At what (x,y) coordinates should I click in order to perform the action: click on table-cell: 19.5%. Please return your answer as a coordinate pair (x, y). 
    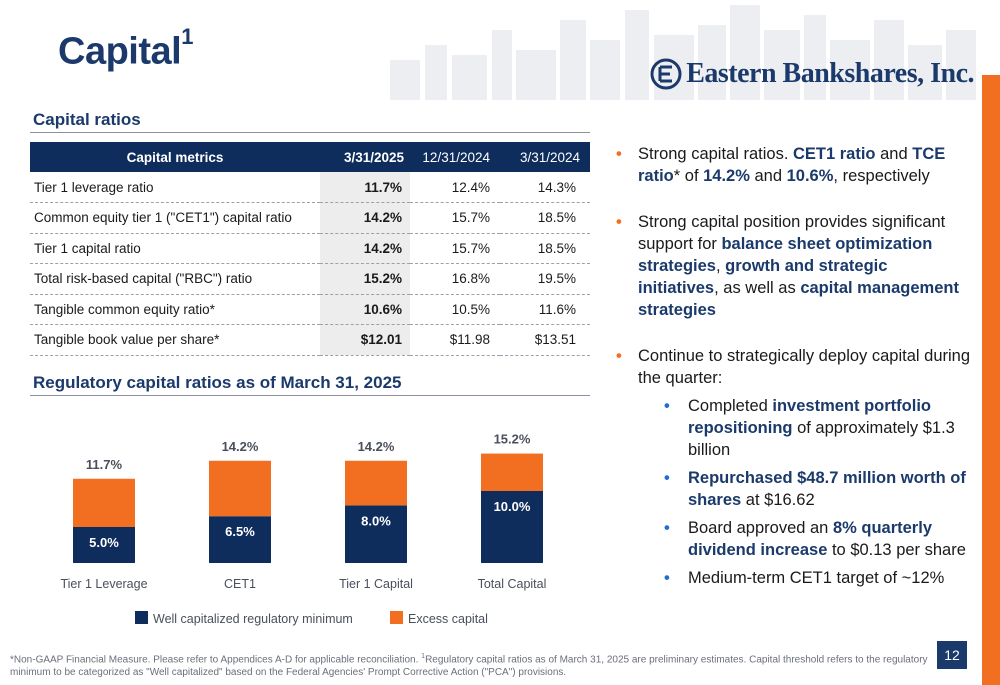
    Looking at the image, I should click on (545, 279).